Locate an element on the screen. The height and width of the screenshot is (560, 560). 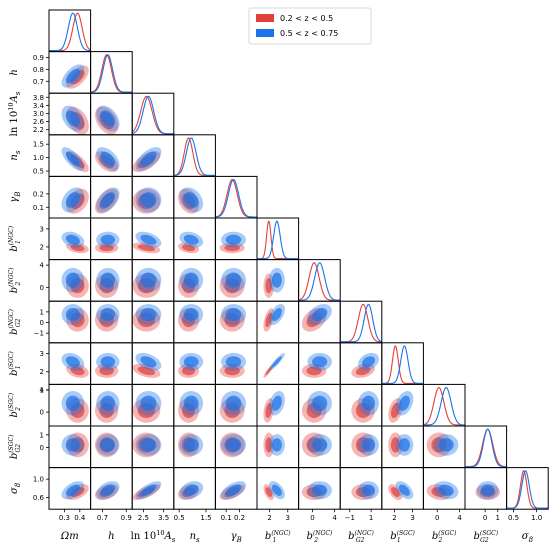
xaxis-label-6: b(NGC) 2 is located at coordinates (320, 537).